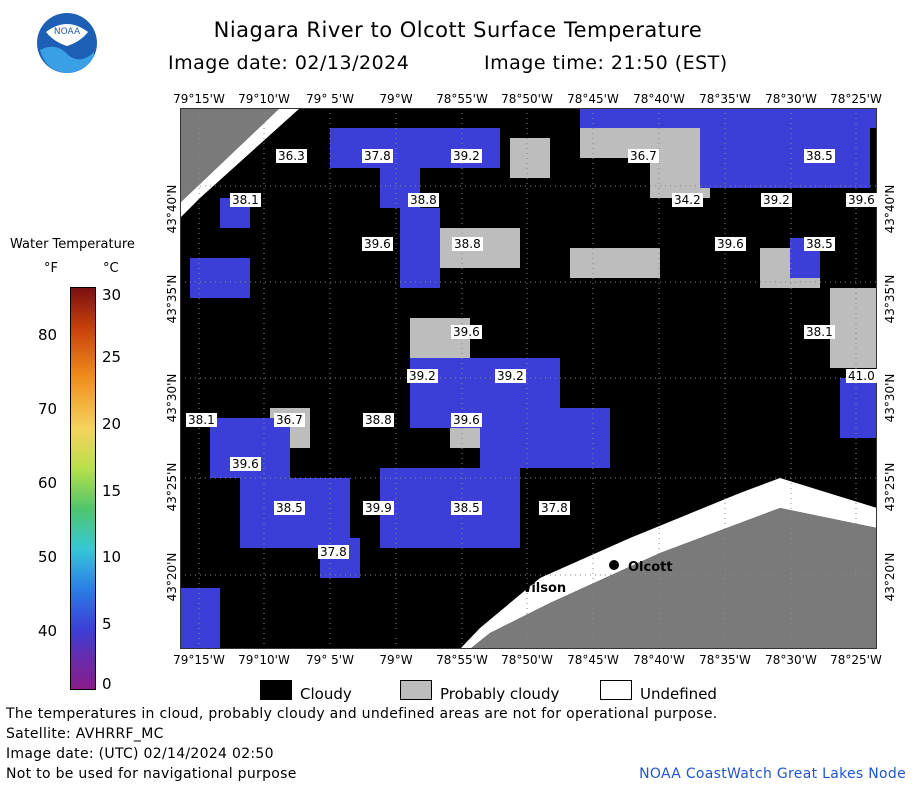 The height and width of the screenshot is (790, 916). What do you see at coordinates (111, 268) in the screenshot?
I see `legend-unit-c: °C` at bounding box center [111, 268].